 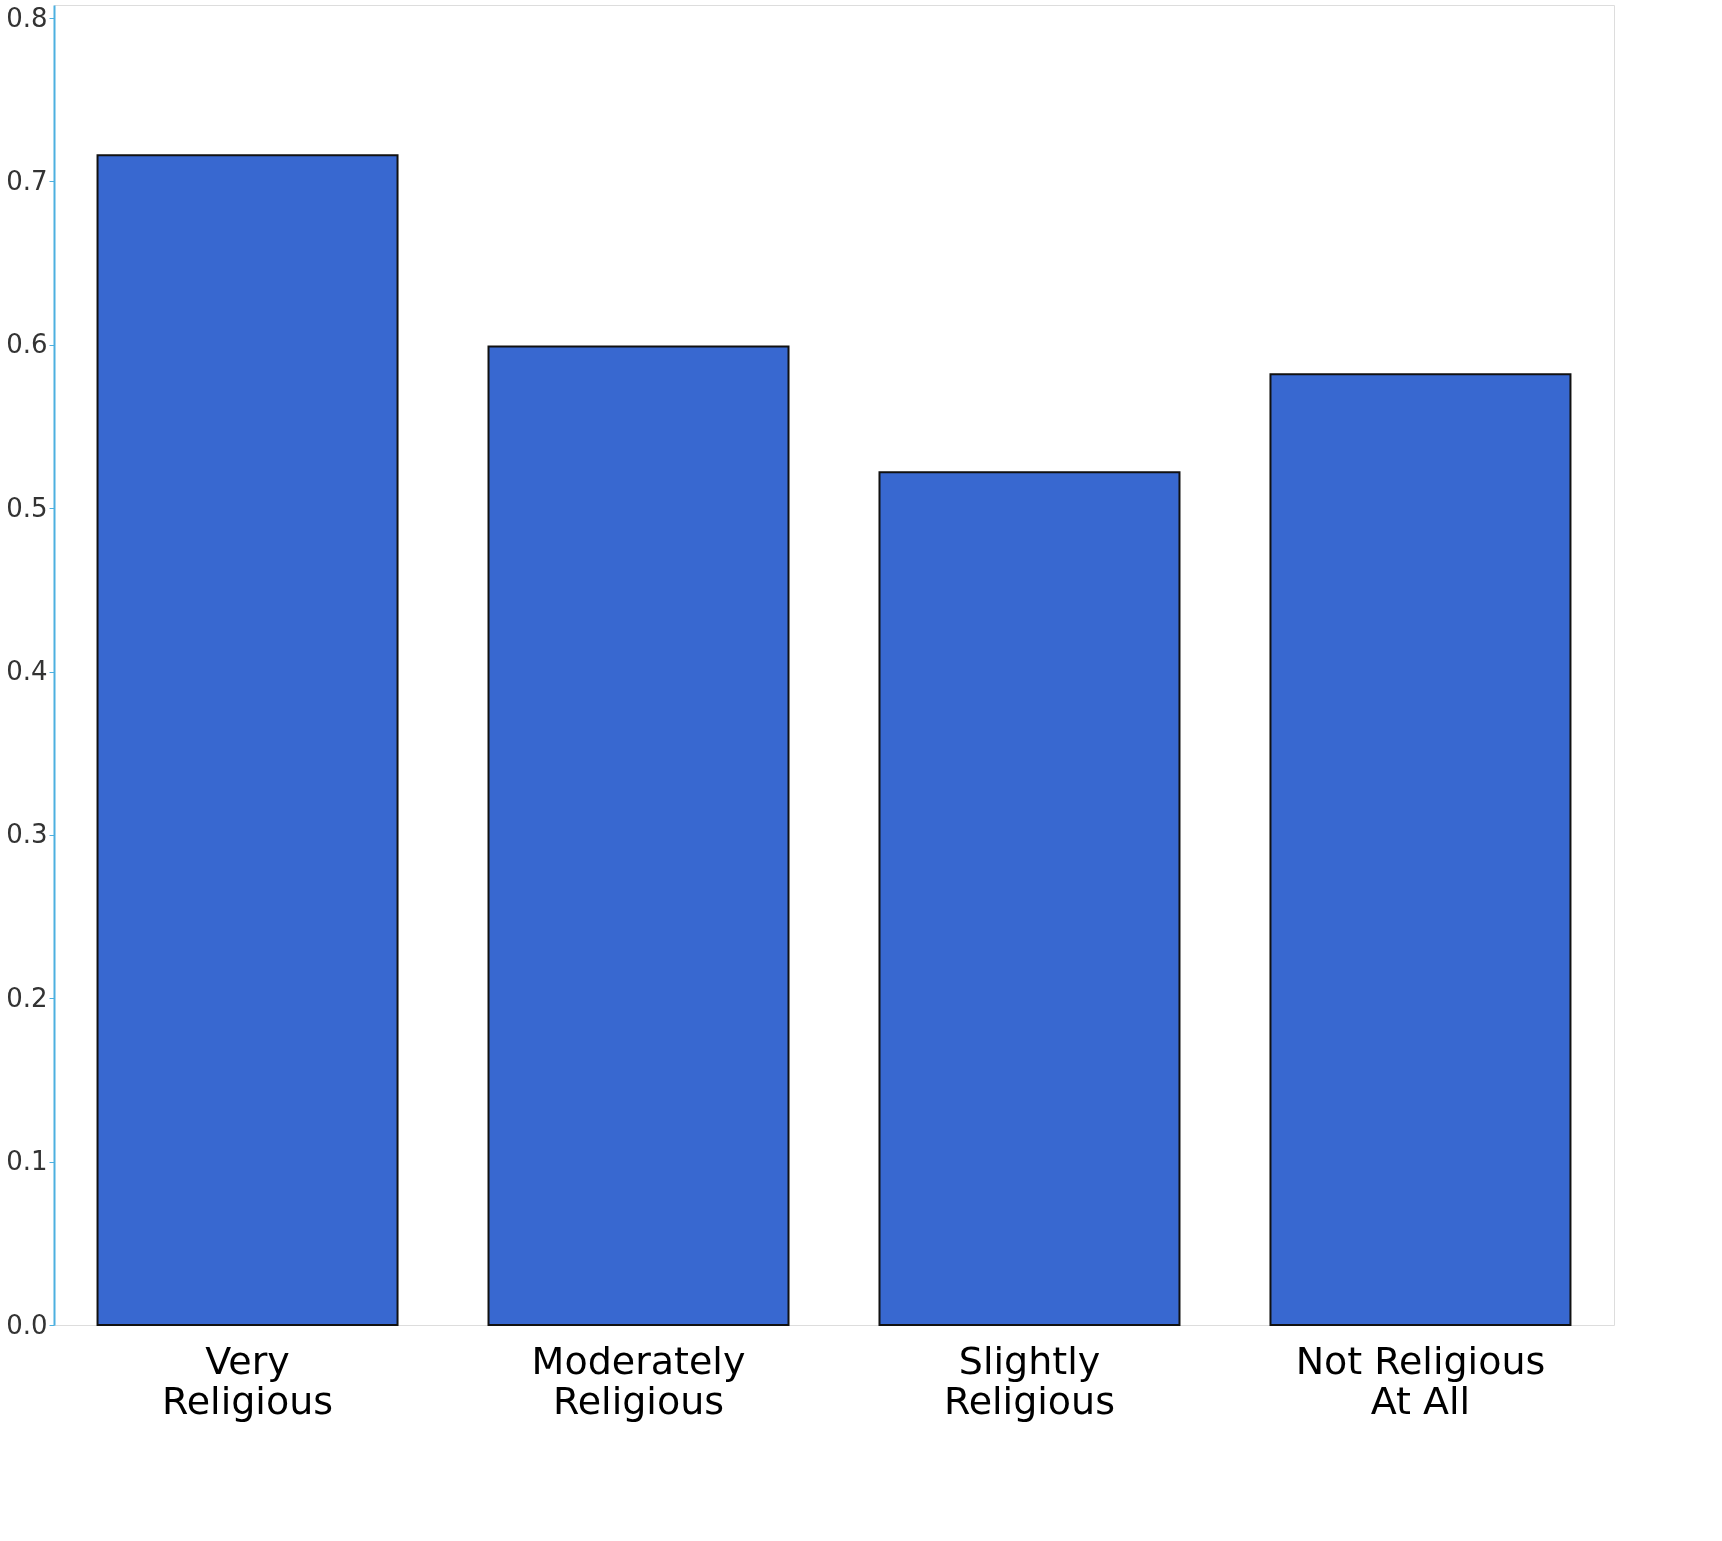 What do you see at coordinates (638, 1380) in the screenshot?
I see `x-tick-label: Moderately Religious` at bounding box center [638, 1380].